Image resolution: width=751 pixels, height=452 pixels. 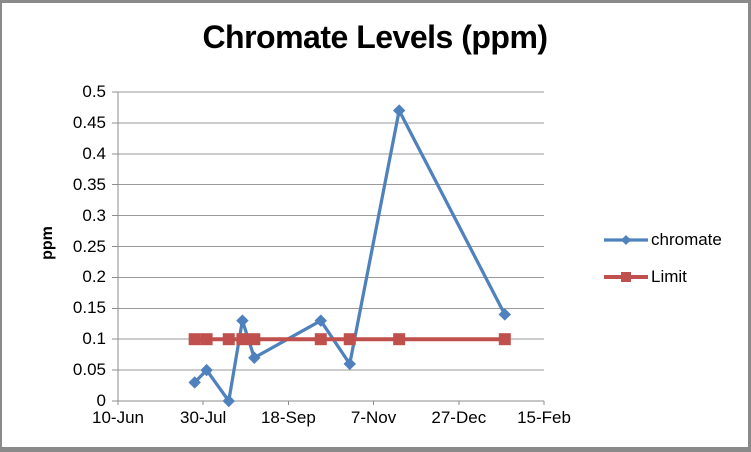 I want to click on x-tick-label: 30-Jul, so click(x=203, y=417).